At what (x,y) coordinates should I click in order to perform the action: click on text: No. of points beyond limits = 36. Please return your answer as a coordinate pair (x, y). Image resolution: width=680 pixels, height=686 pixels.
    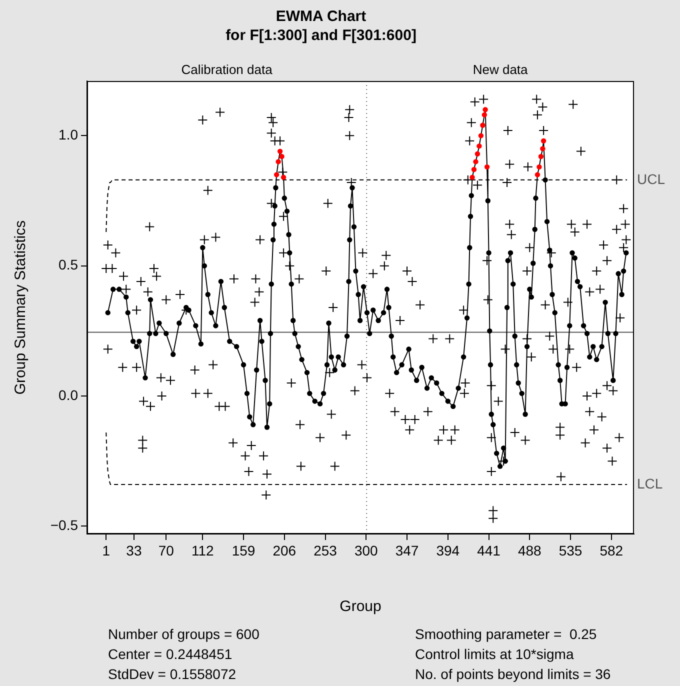
    Looking at the image, I should click on (513, 674).